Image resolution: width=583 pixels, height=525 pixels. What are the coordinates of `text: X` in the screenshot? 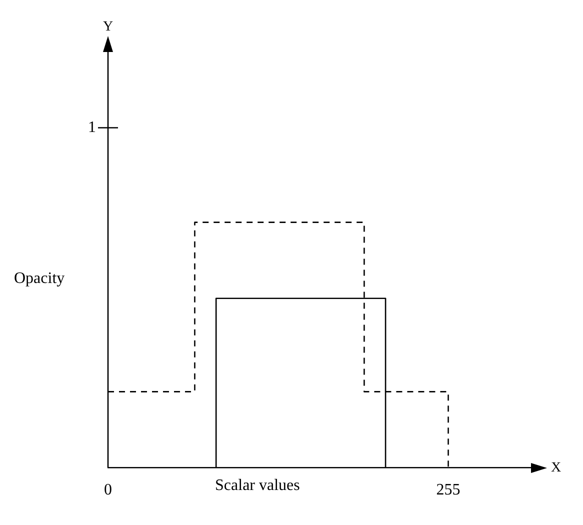 It's located at (556, 468).